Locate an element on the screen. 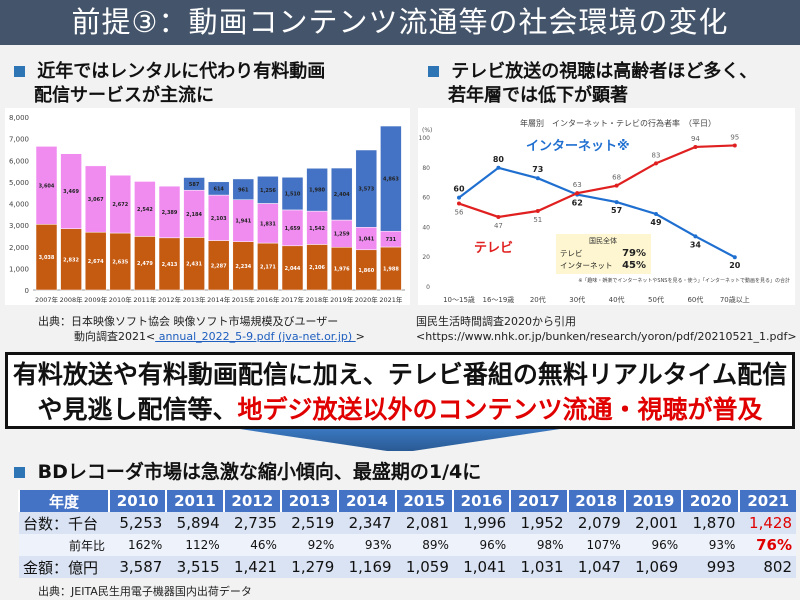 This screenshot has height=600, width=800. x-tick-label: 60代 is located at coordinates (695, 299).